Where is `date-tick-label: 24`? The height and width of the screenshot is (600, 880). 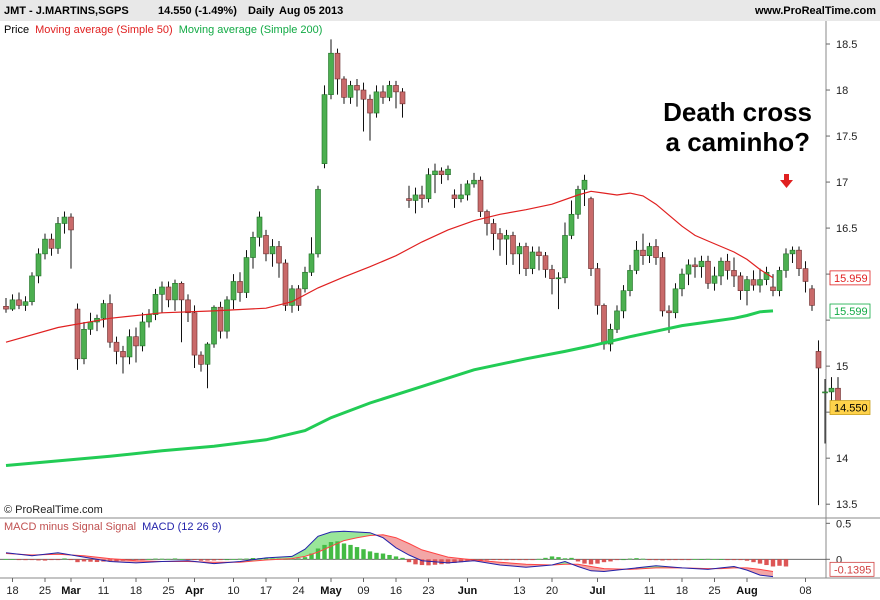 date-tick-label: 24 is located at coordinates (298, 591).